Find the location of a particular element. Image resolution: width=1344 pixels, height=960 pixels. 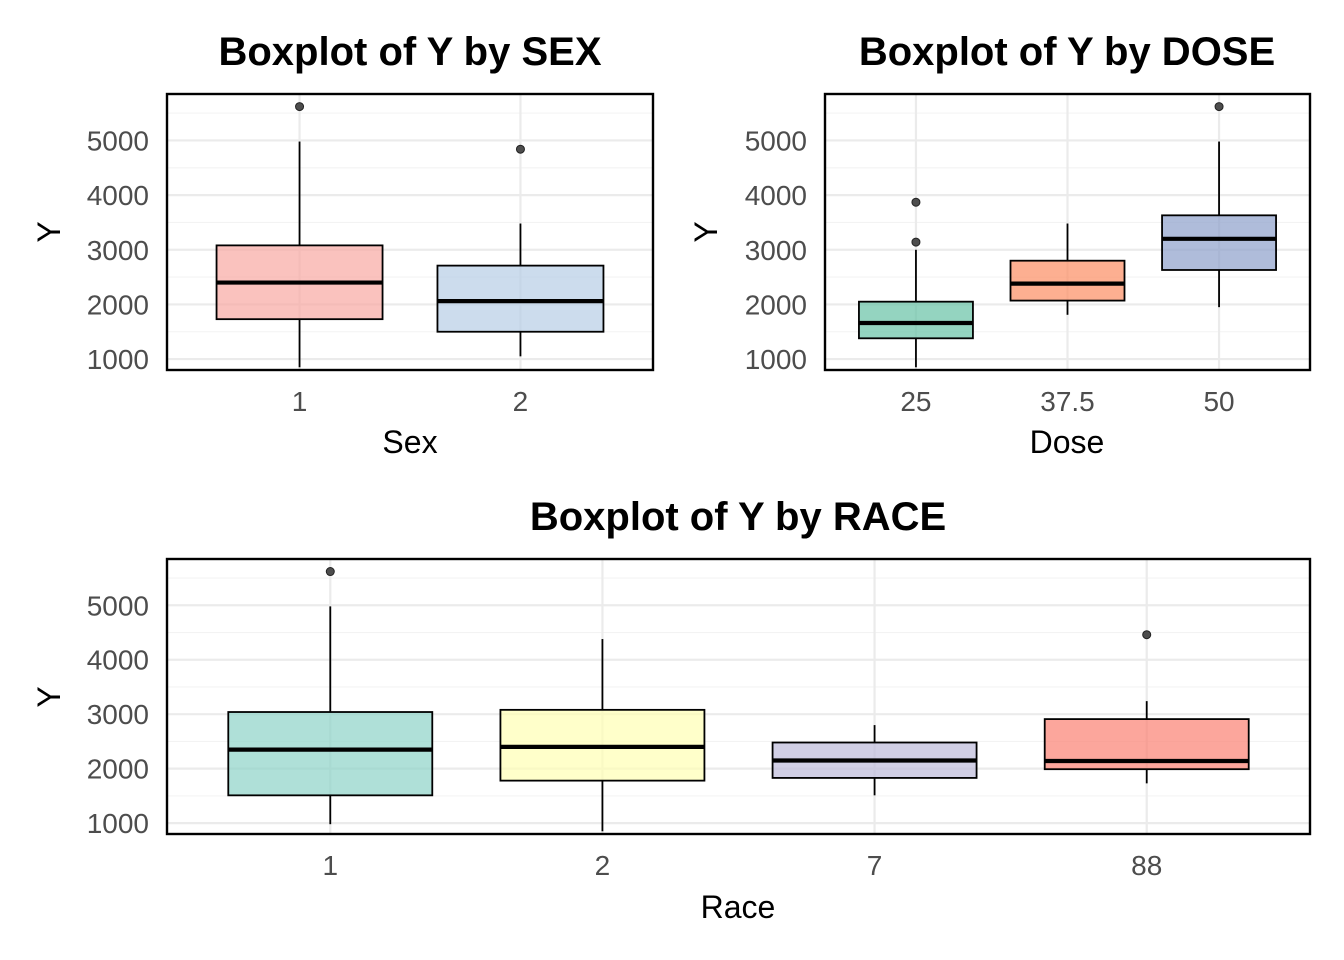

x-tick-label-dose: 25 is located at coordinates (915, 401).